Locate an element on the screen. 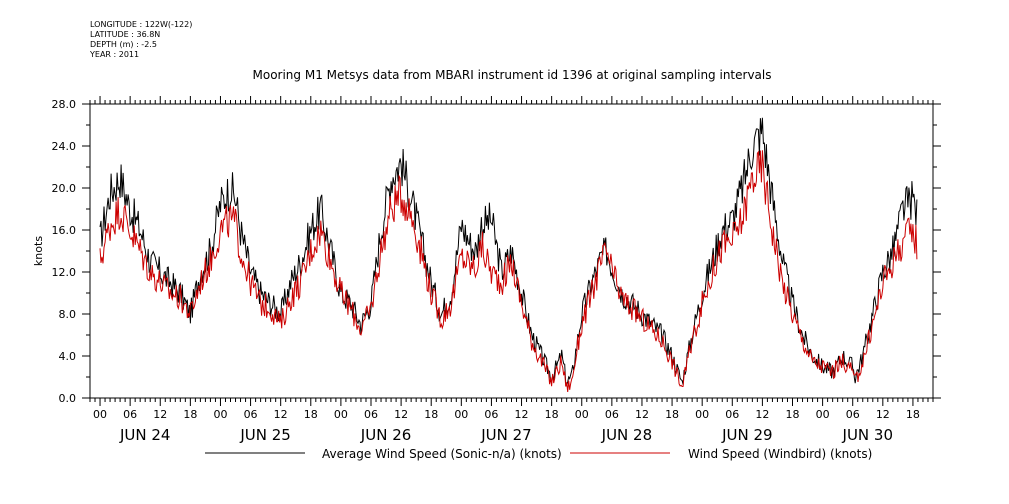 This screenshot has width=1009, height=504. y-tick-label: 8.0 is located at coordinates (68, 314).